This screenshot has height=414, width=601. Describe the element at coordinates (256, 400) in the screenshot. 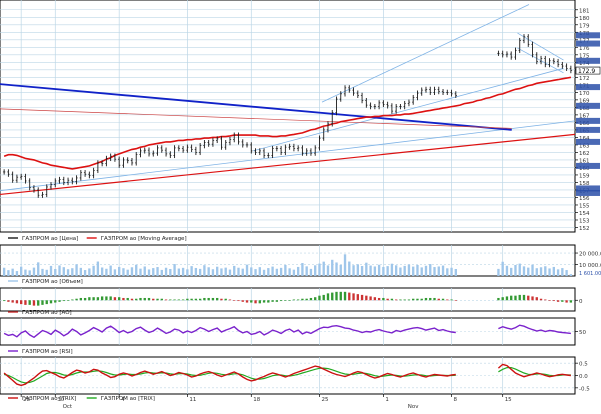

I see `x-axis-tick-label: 18` at that location.